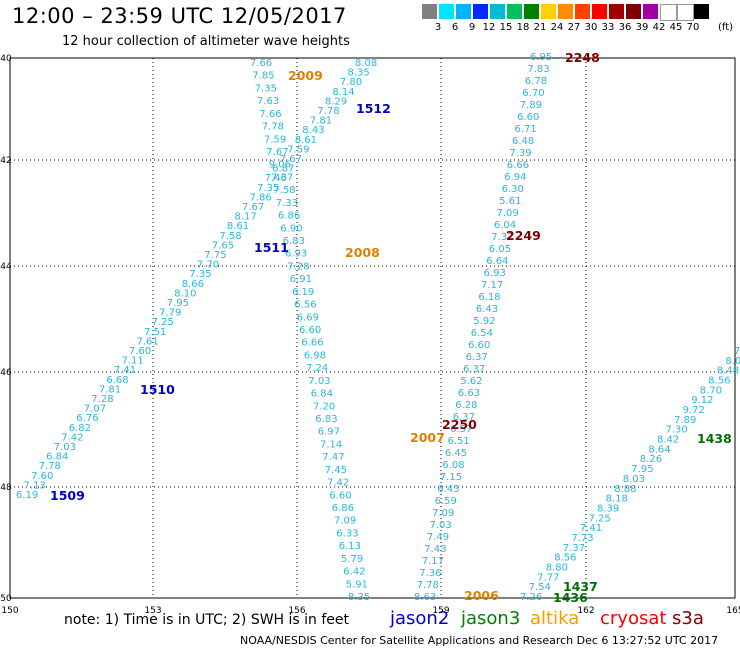 The width and height of the screenshot is (740, 650). What do you see at coordinates (185, 293) in the screenshot?
I see `wave-height-value: 8.10` at bounding box center [185, 293].